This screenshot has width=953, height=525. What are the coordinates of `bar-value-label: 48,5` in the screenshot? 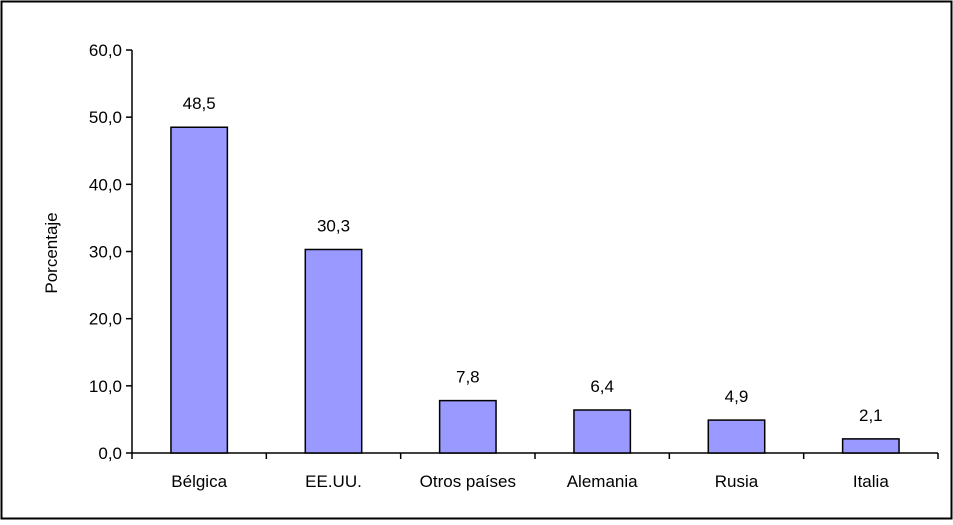 It's located at (199, 103).